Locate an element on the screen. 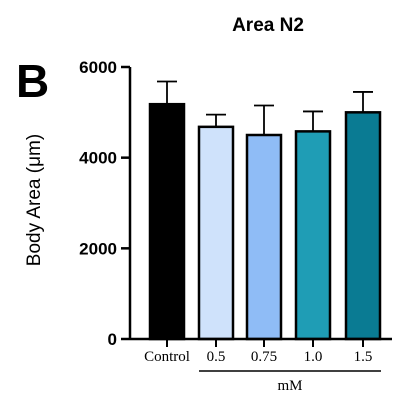 The height and width of the screenshot is (400, 404). panel-letter: B is located at coordinates (32, 81).